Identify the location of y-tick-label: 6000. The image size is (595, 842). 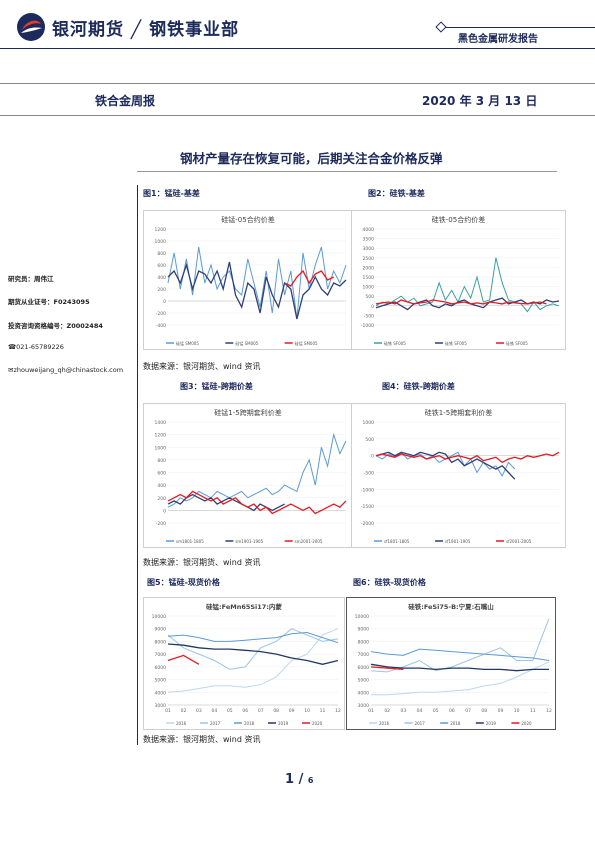
(161, 668).